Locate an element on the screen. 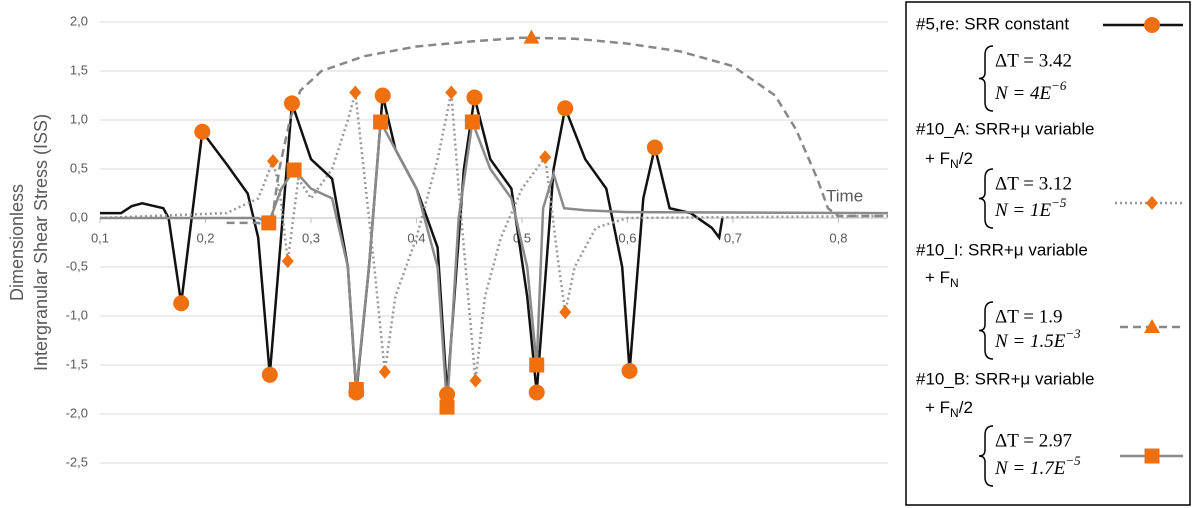  y-tick-label: 1,0 is located at coordinates (79, 118).